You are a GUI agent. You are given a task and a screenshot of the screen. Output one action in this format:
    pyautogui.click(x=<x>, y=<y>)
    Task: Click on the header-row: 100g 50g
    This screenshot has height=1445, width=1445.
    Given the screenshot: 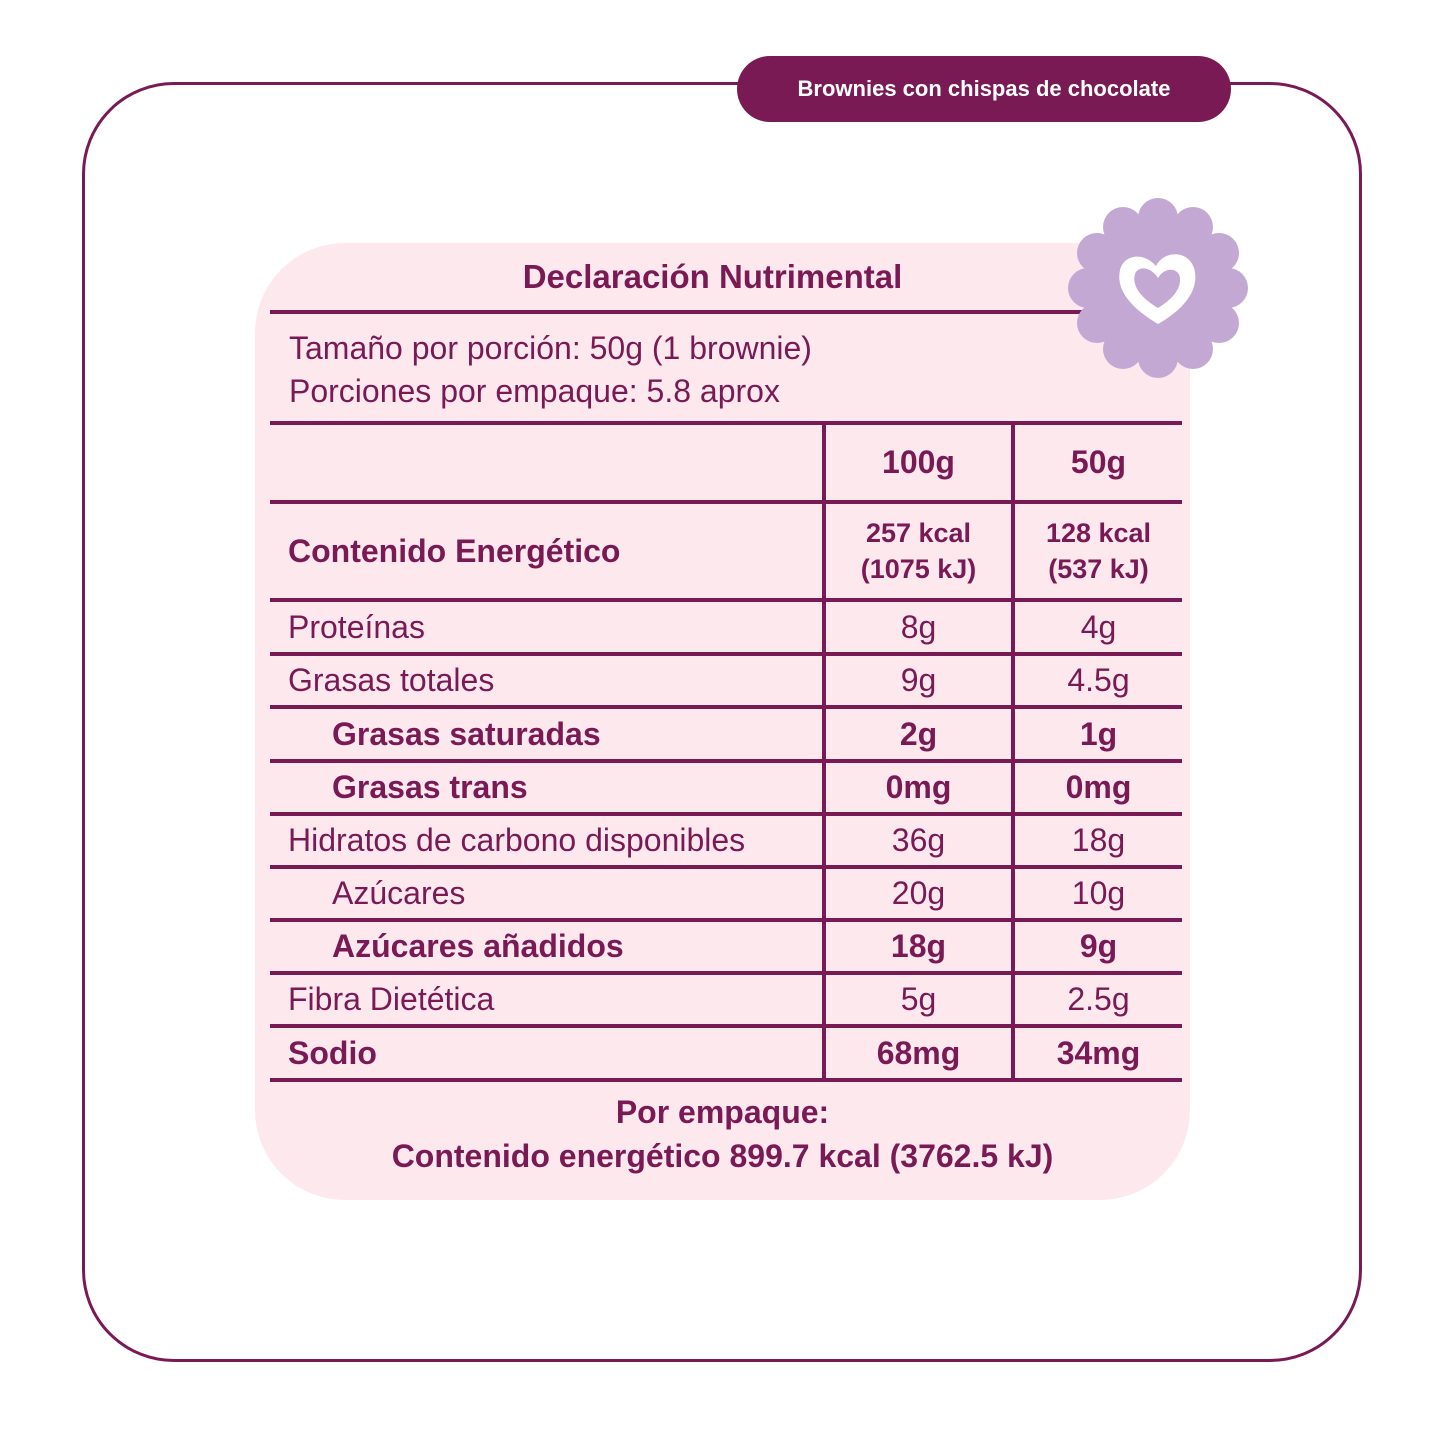 What is the action you would take?
    pyautogui.click(x=726, y=462)
    